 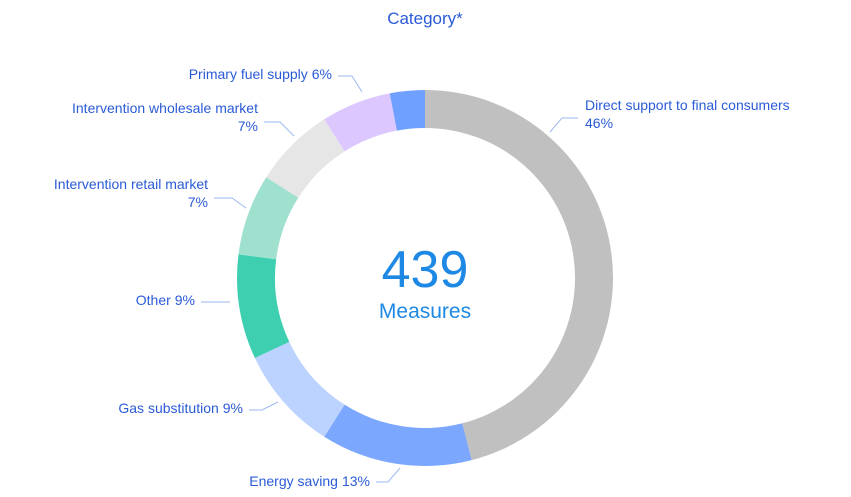 What do you see at coordinates (356, 481) in the screenshot?
I see `value-label: 13%` at bounding box center [356, 481].